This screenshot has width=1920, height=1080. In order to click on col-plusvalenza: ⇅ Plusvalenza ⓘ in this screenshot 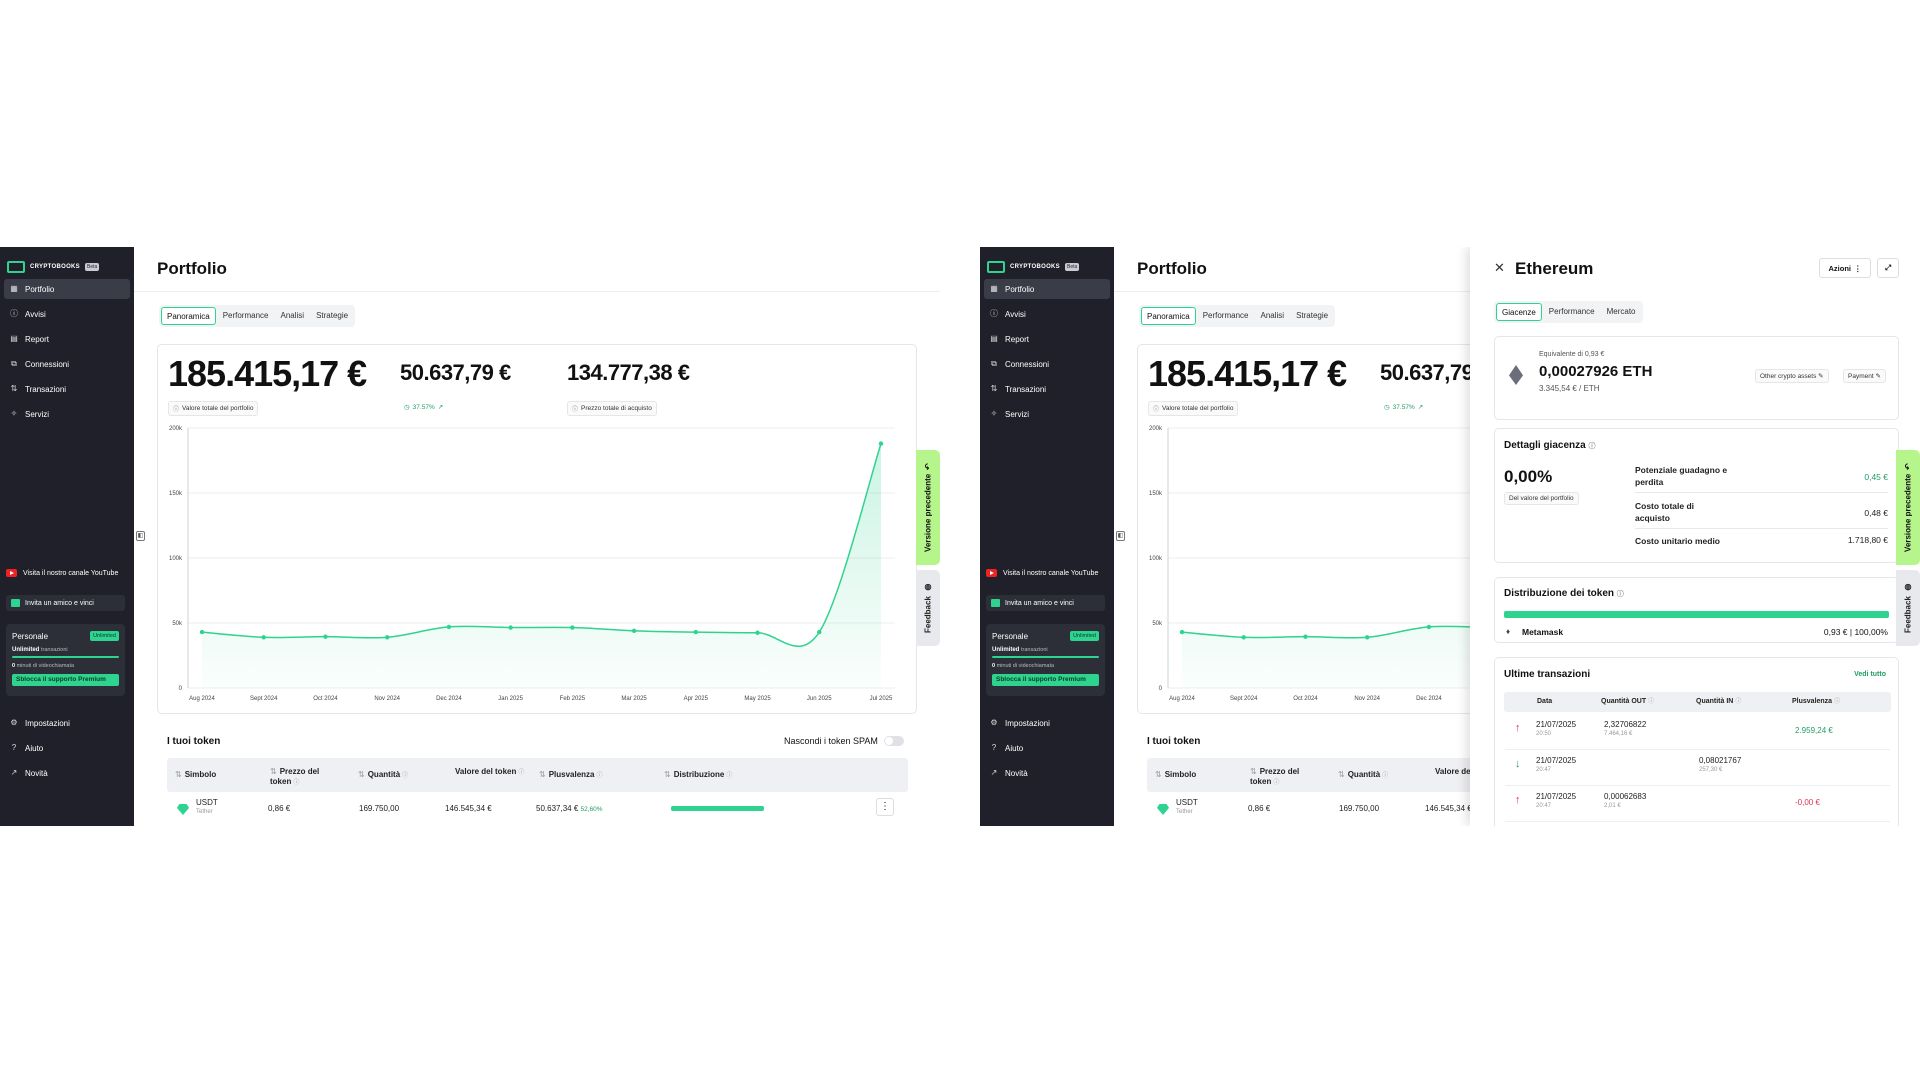, I will do `click(571, 774)`.